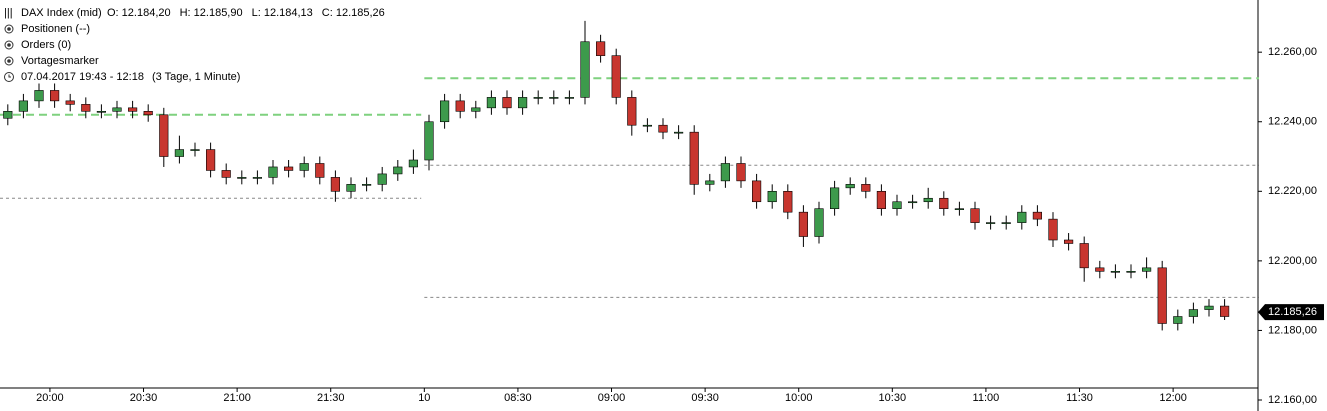 The image size is (1327, 411). What do you see at coordinates (282, 13) in the screenshot?
I see `ohlc-label: L: 12.184,13` at bounding box center [282, 13].